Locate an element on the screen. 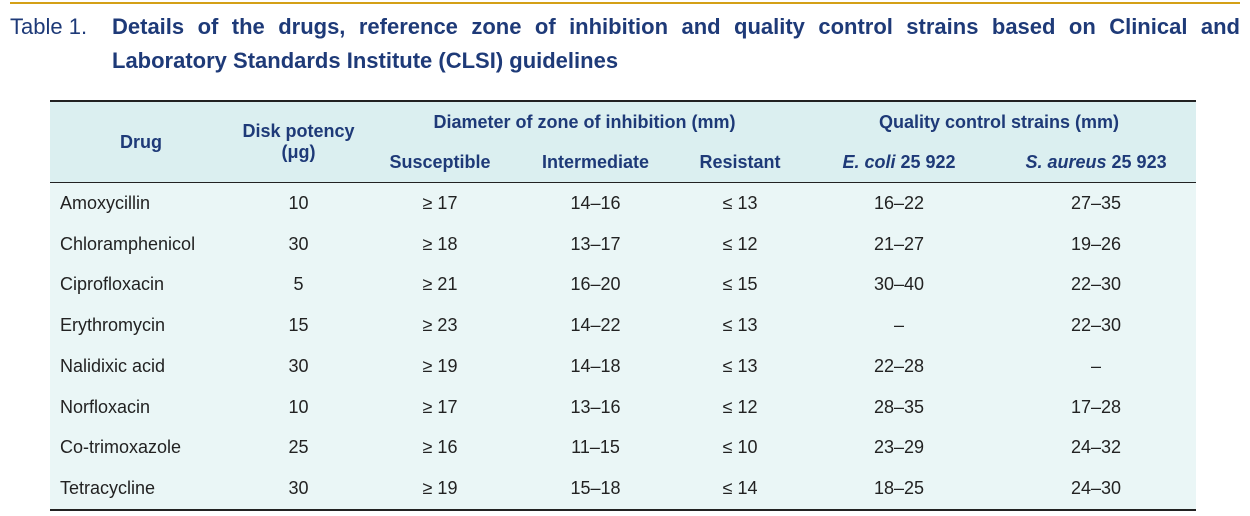  header-disk-potency: Disk potency (μg) is located at coordinates (298, 141).